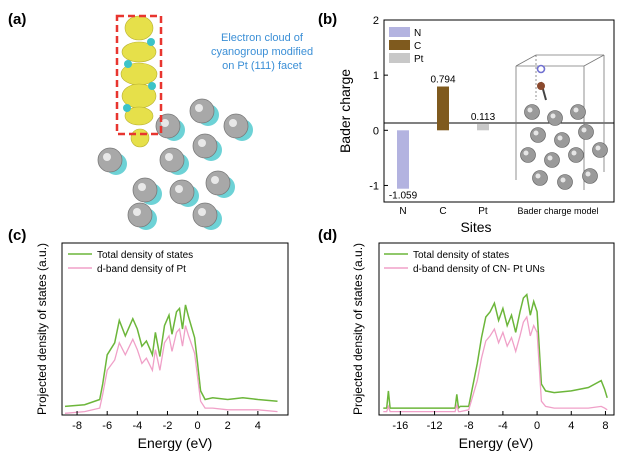 The height and width of the screenshot is (454, 619). Describe the element at coordinates (358, 329) in the screenshot. I see `y-axis-label-d: Projected density of states (a.u.)` at that location.